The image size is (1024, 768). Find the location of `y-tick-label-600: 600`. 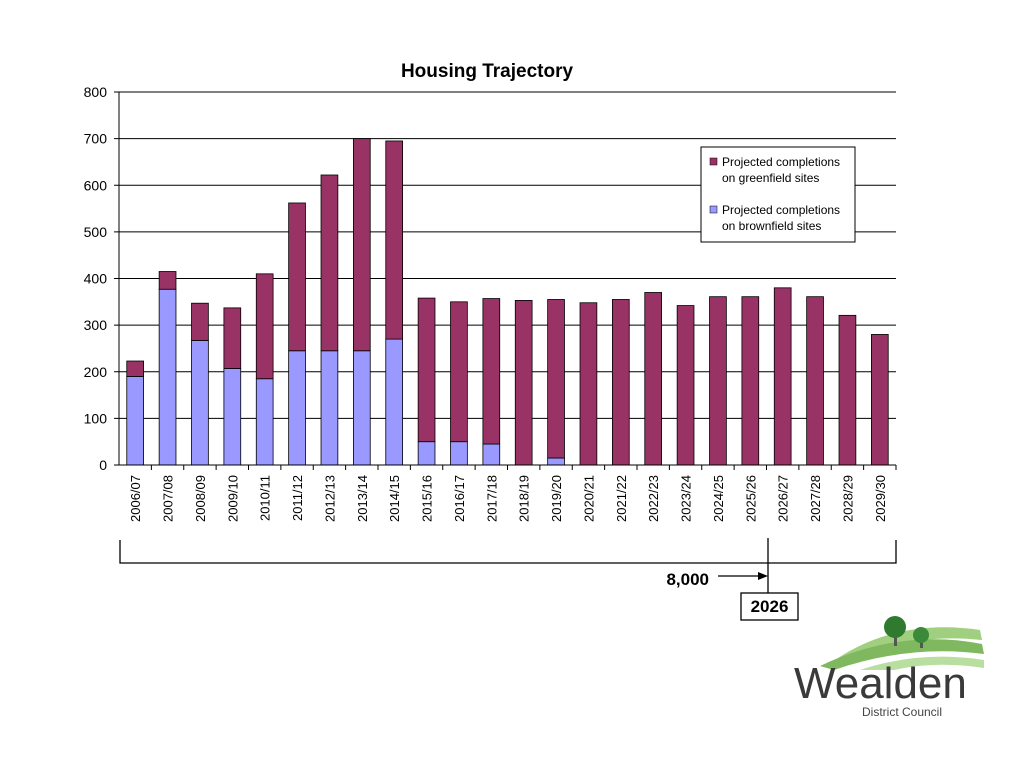

y-tick-label-600: 600 is located at coordinates (96, 185).